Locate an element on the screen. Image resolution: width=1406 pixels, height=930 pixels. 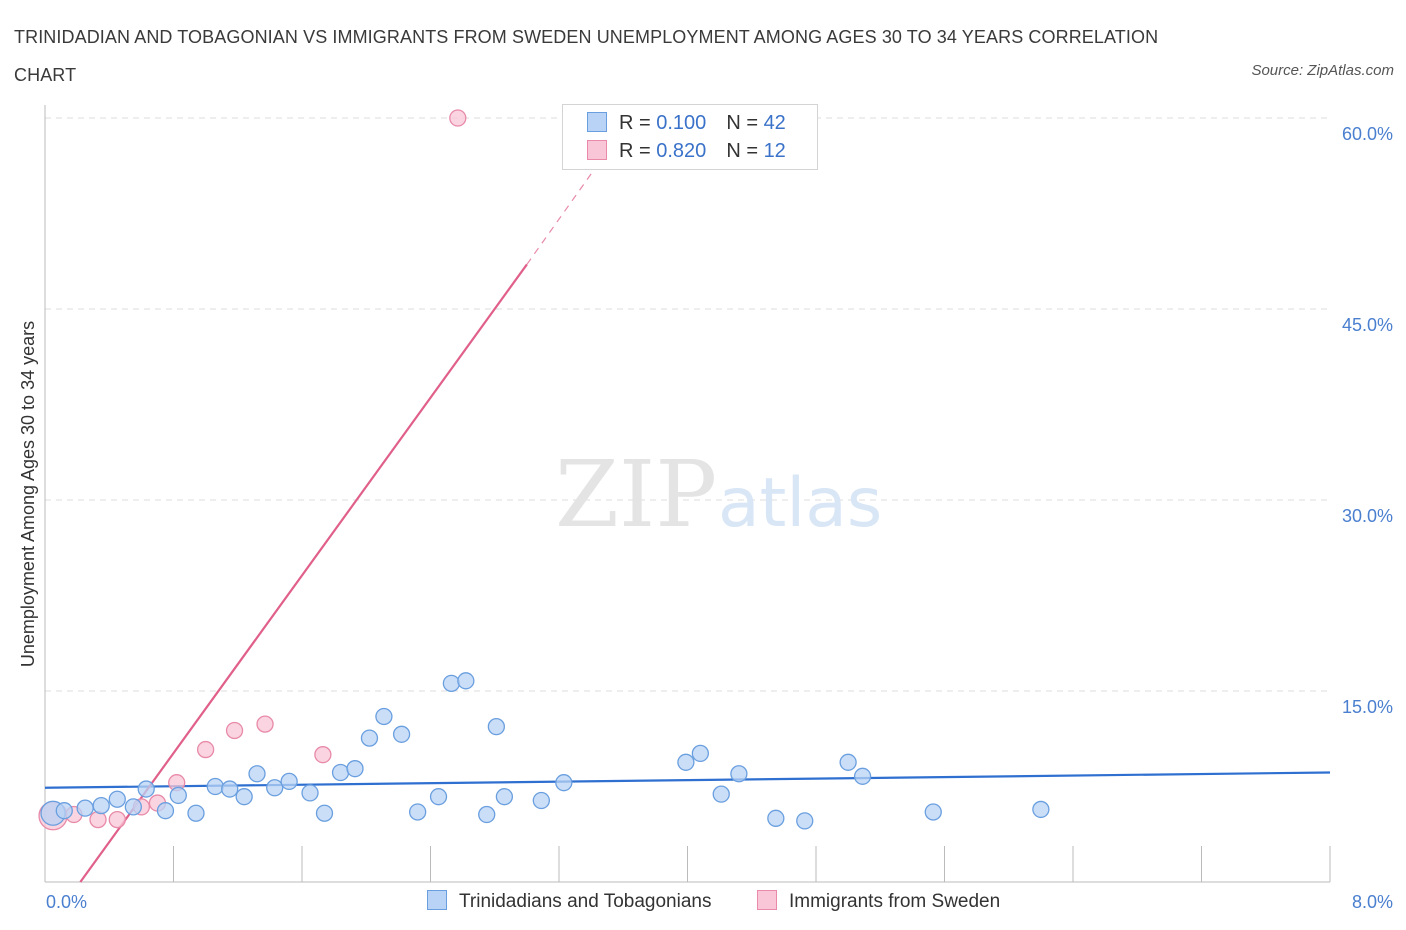
legend-swatch-series2 is located at coordinates (597, 150).